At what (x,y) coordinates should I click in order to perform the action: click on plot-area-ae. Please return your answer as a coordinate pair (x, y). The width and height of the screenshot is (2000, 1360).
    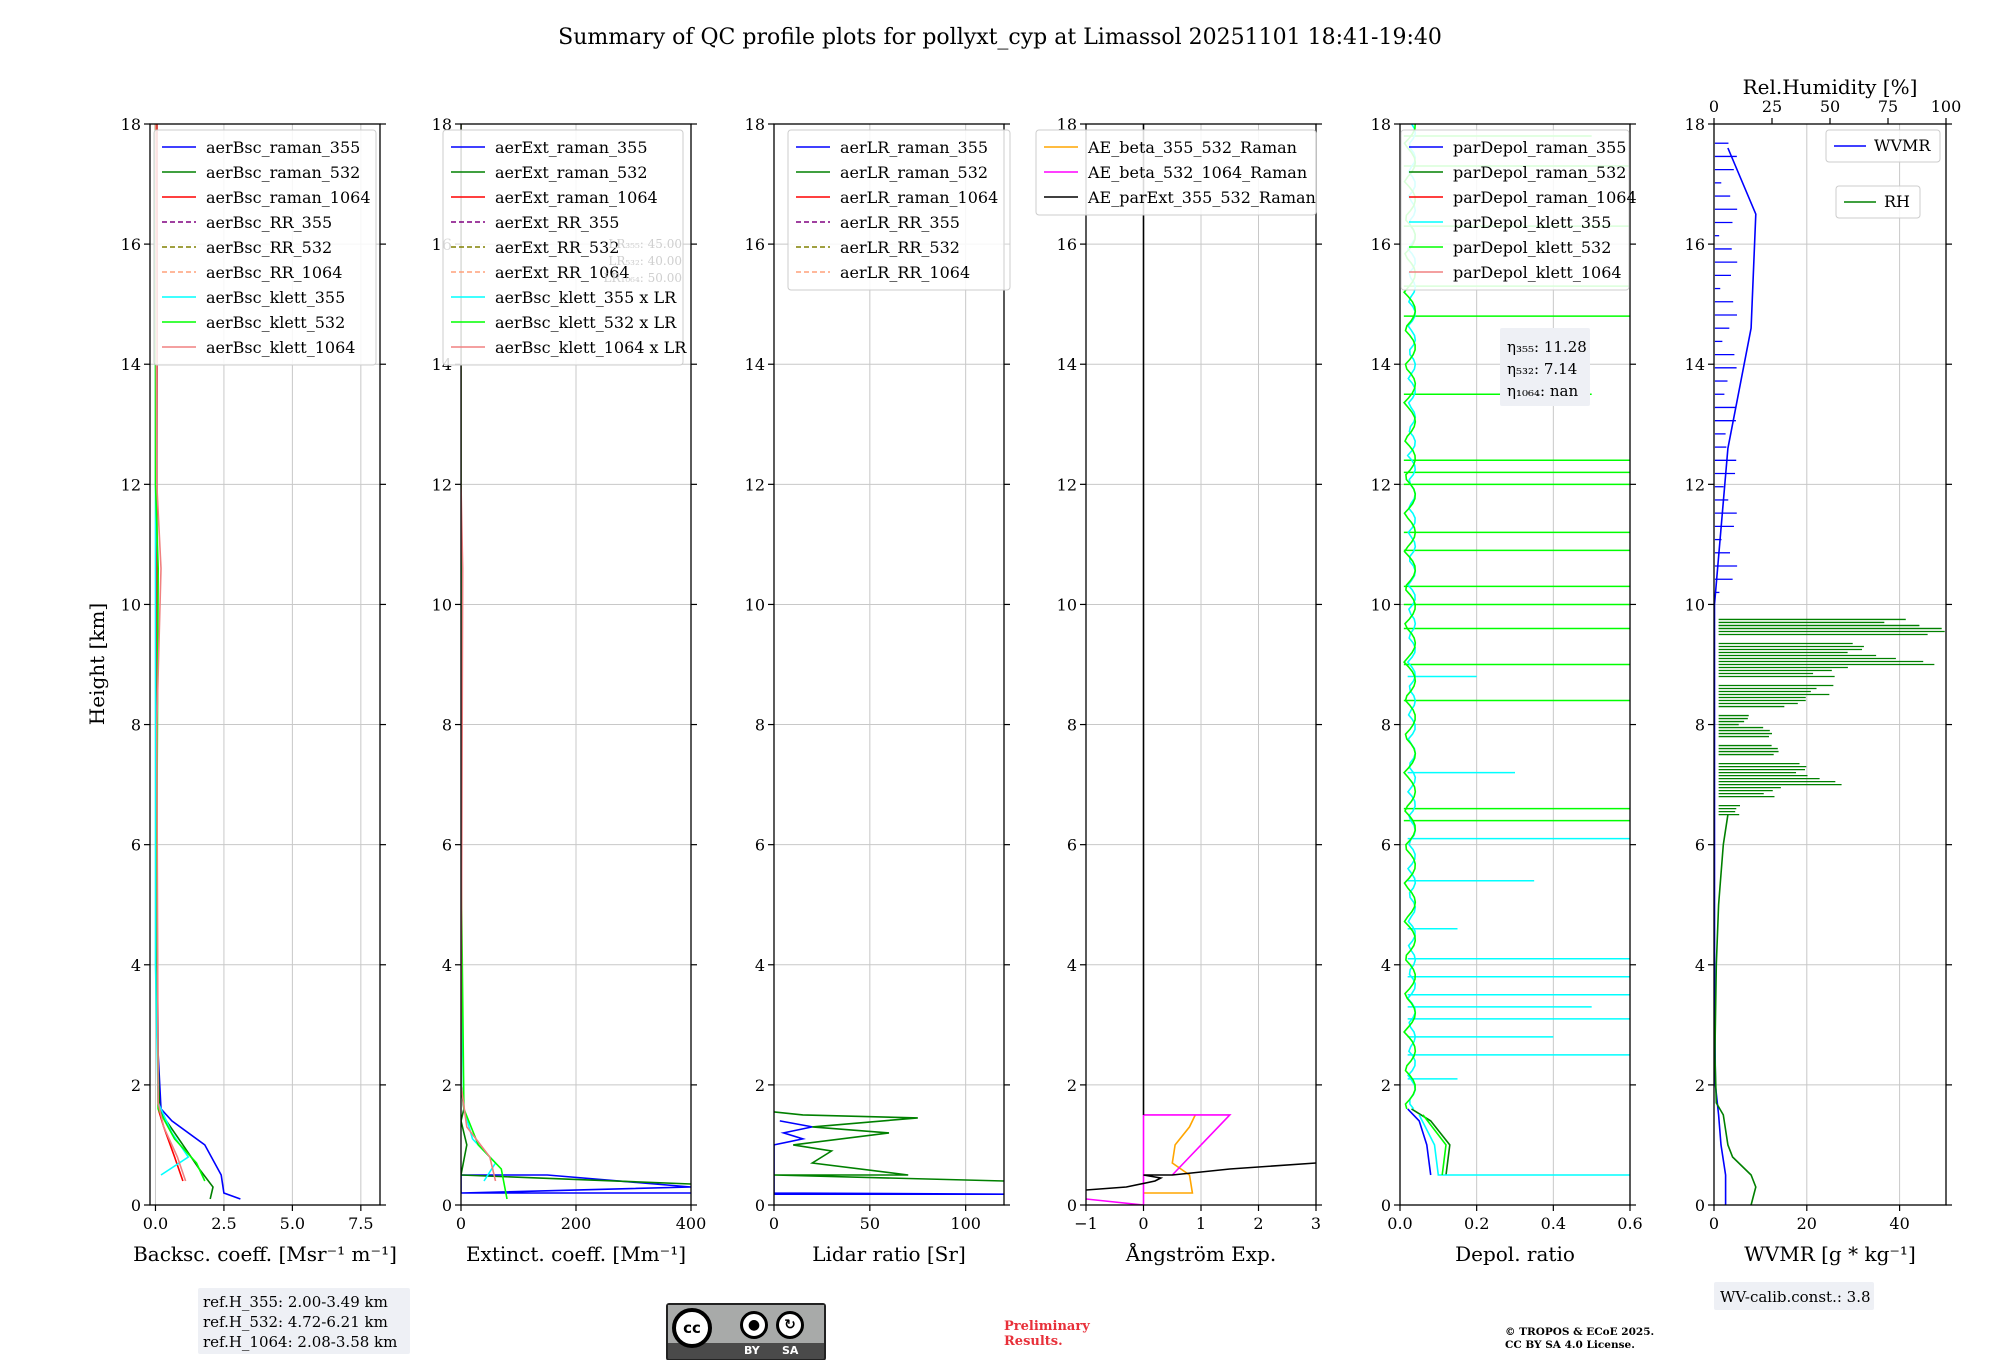
    Looking at the image, I should click on (1201, 664).